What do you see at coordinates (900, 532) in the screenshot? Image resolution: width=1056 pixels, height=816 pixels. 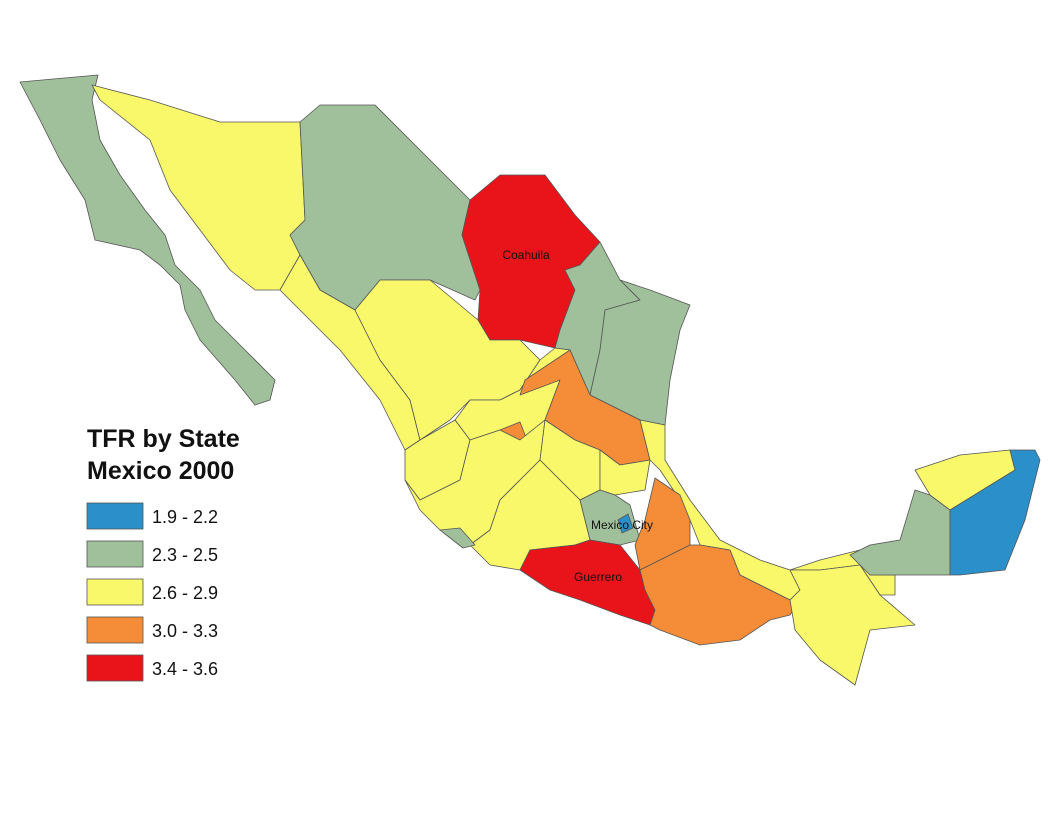 I see `campeche` at bounding box center [900, 532].